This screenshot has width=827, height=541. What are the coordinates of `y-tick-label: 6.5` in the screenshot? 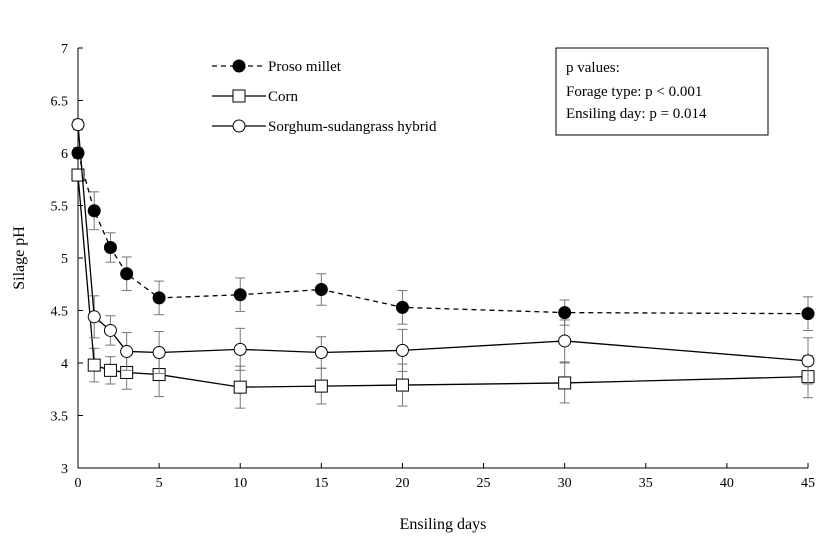 It's located at (60, 102).